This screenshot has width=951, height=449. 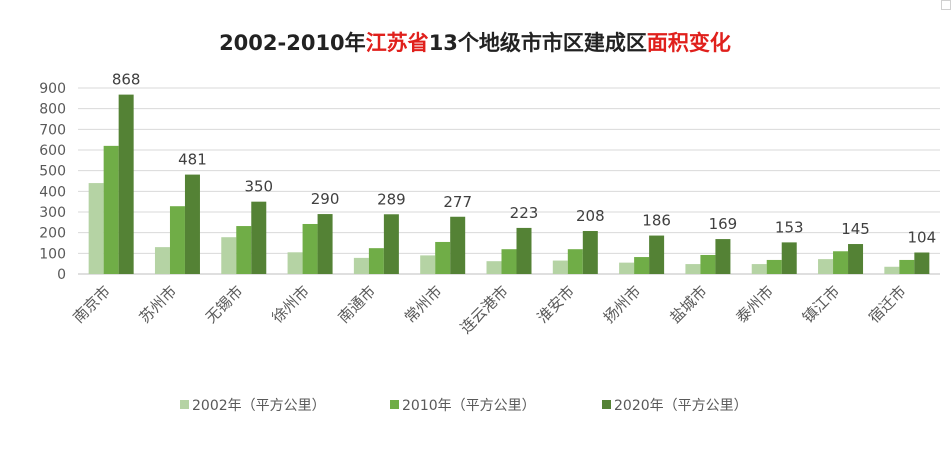 I want to click on x-axis-tick-labels: 南京市 苏州市 无锡市 徐州市 南通市 常州市 连云港市 淮安市 扬州市 盐城市 泰州市 镇江市 宿迁市, so click(x=489, y=309).